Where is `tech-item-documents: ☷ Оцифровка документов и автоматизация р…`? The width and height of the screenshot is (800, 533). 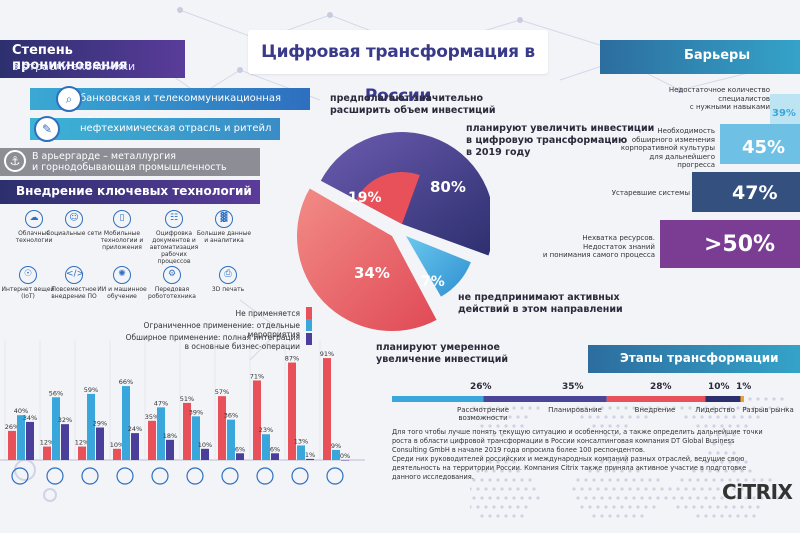
tech-item-documents: ☷ Оцифровка документов и автоматизация р… is located at coordinates (174, 237).